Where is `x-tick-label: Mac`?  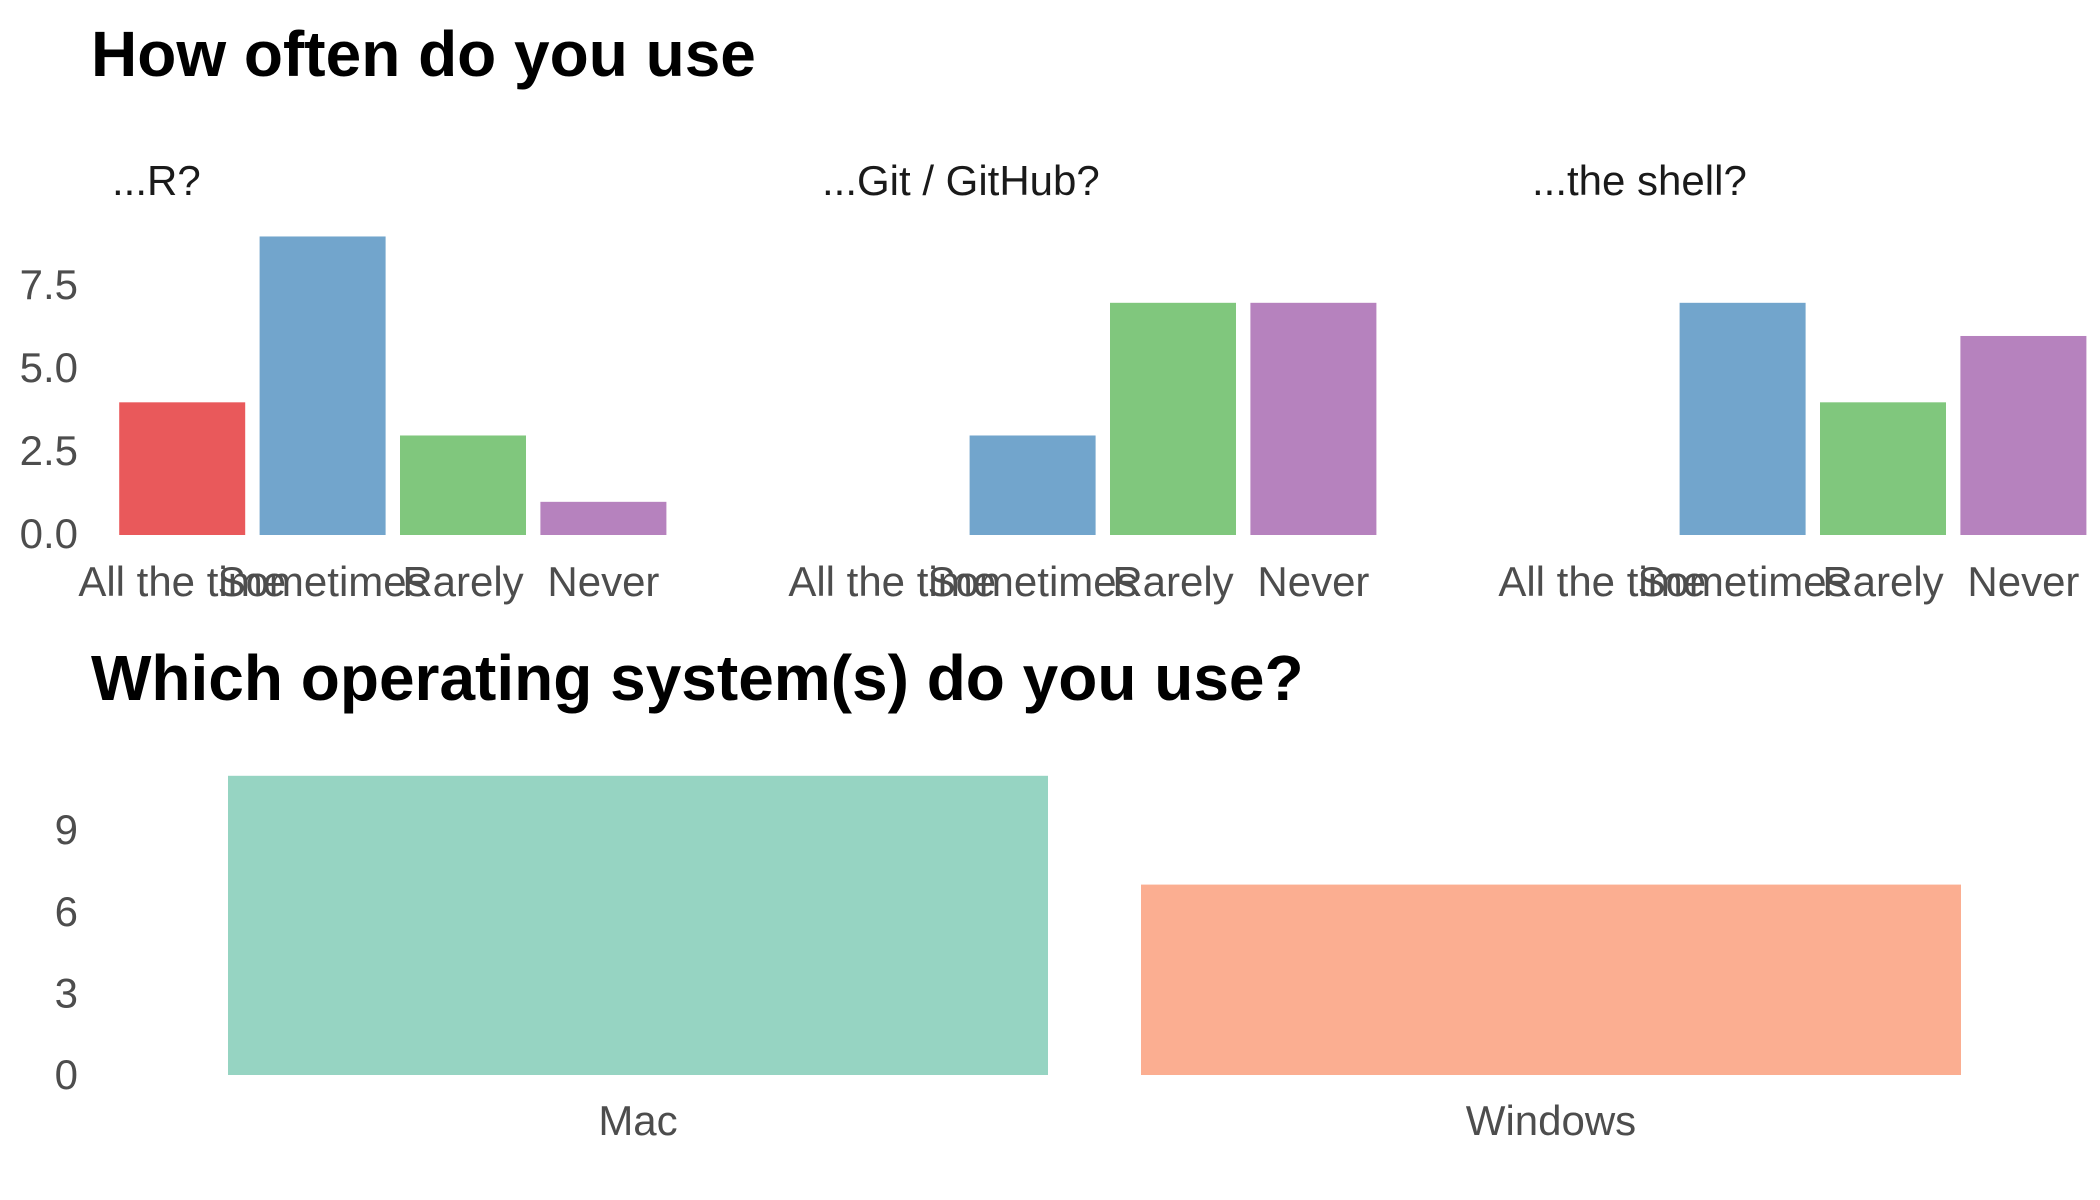
x-tick-label: Mac is located at coordinates (637, 1120).